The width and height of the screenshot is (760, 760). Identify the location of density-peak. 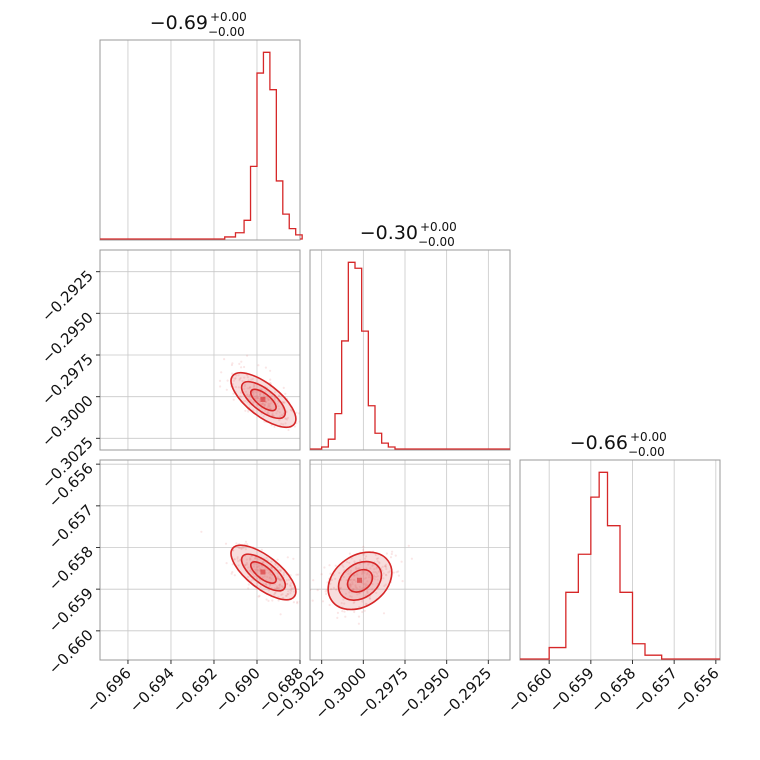
(263, 572).